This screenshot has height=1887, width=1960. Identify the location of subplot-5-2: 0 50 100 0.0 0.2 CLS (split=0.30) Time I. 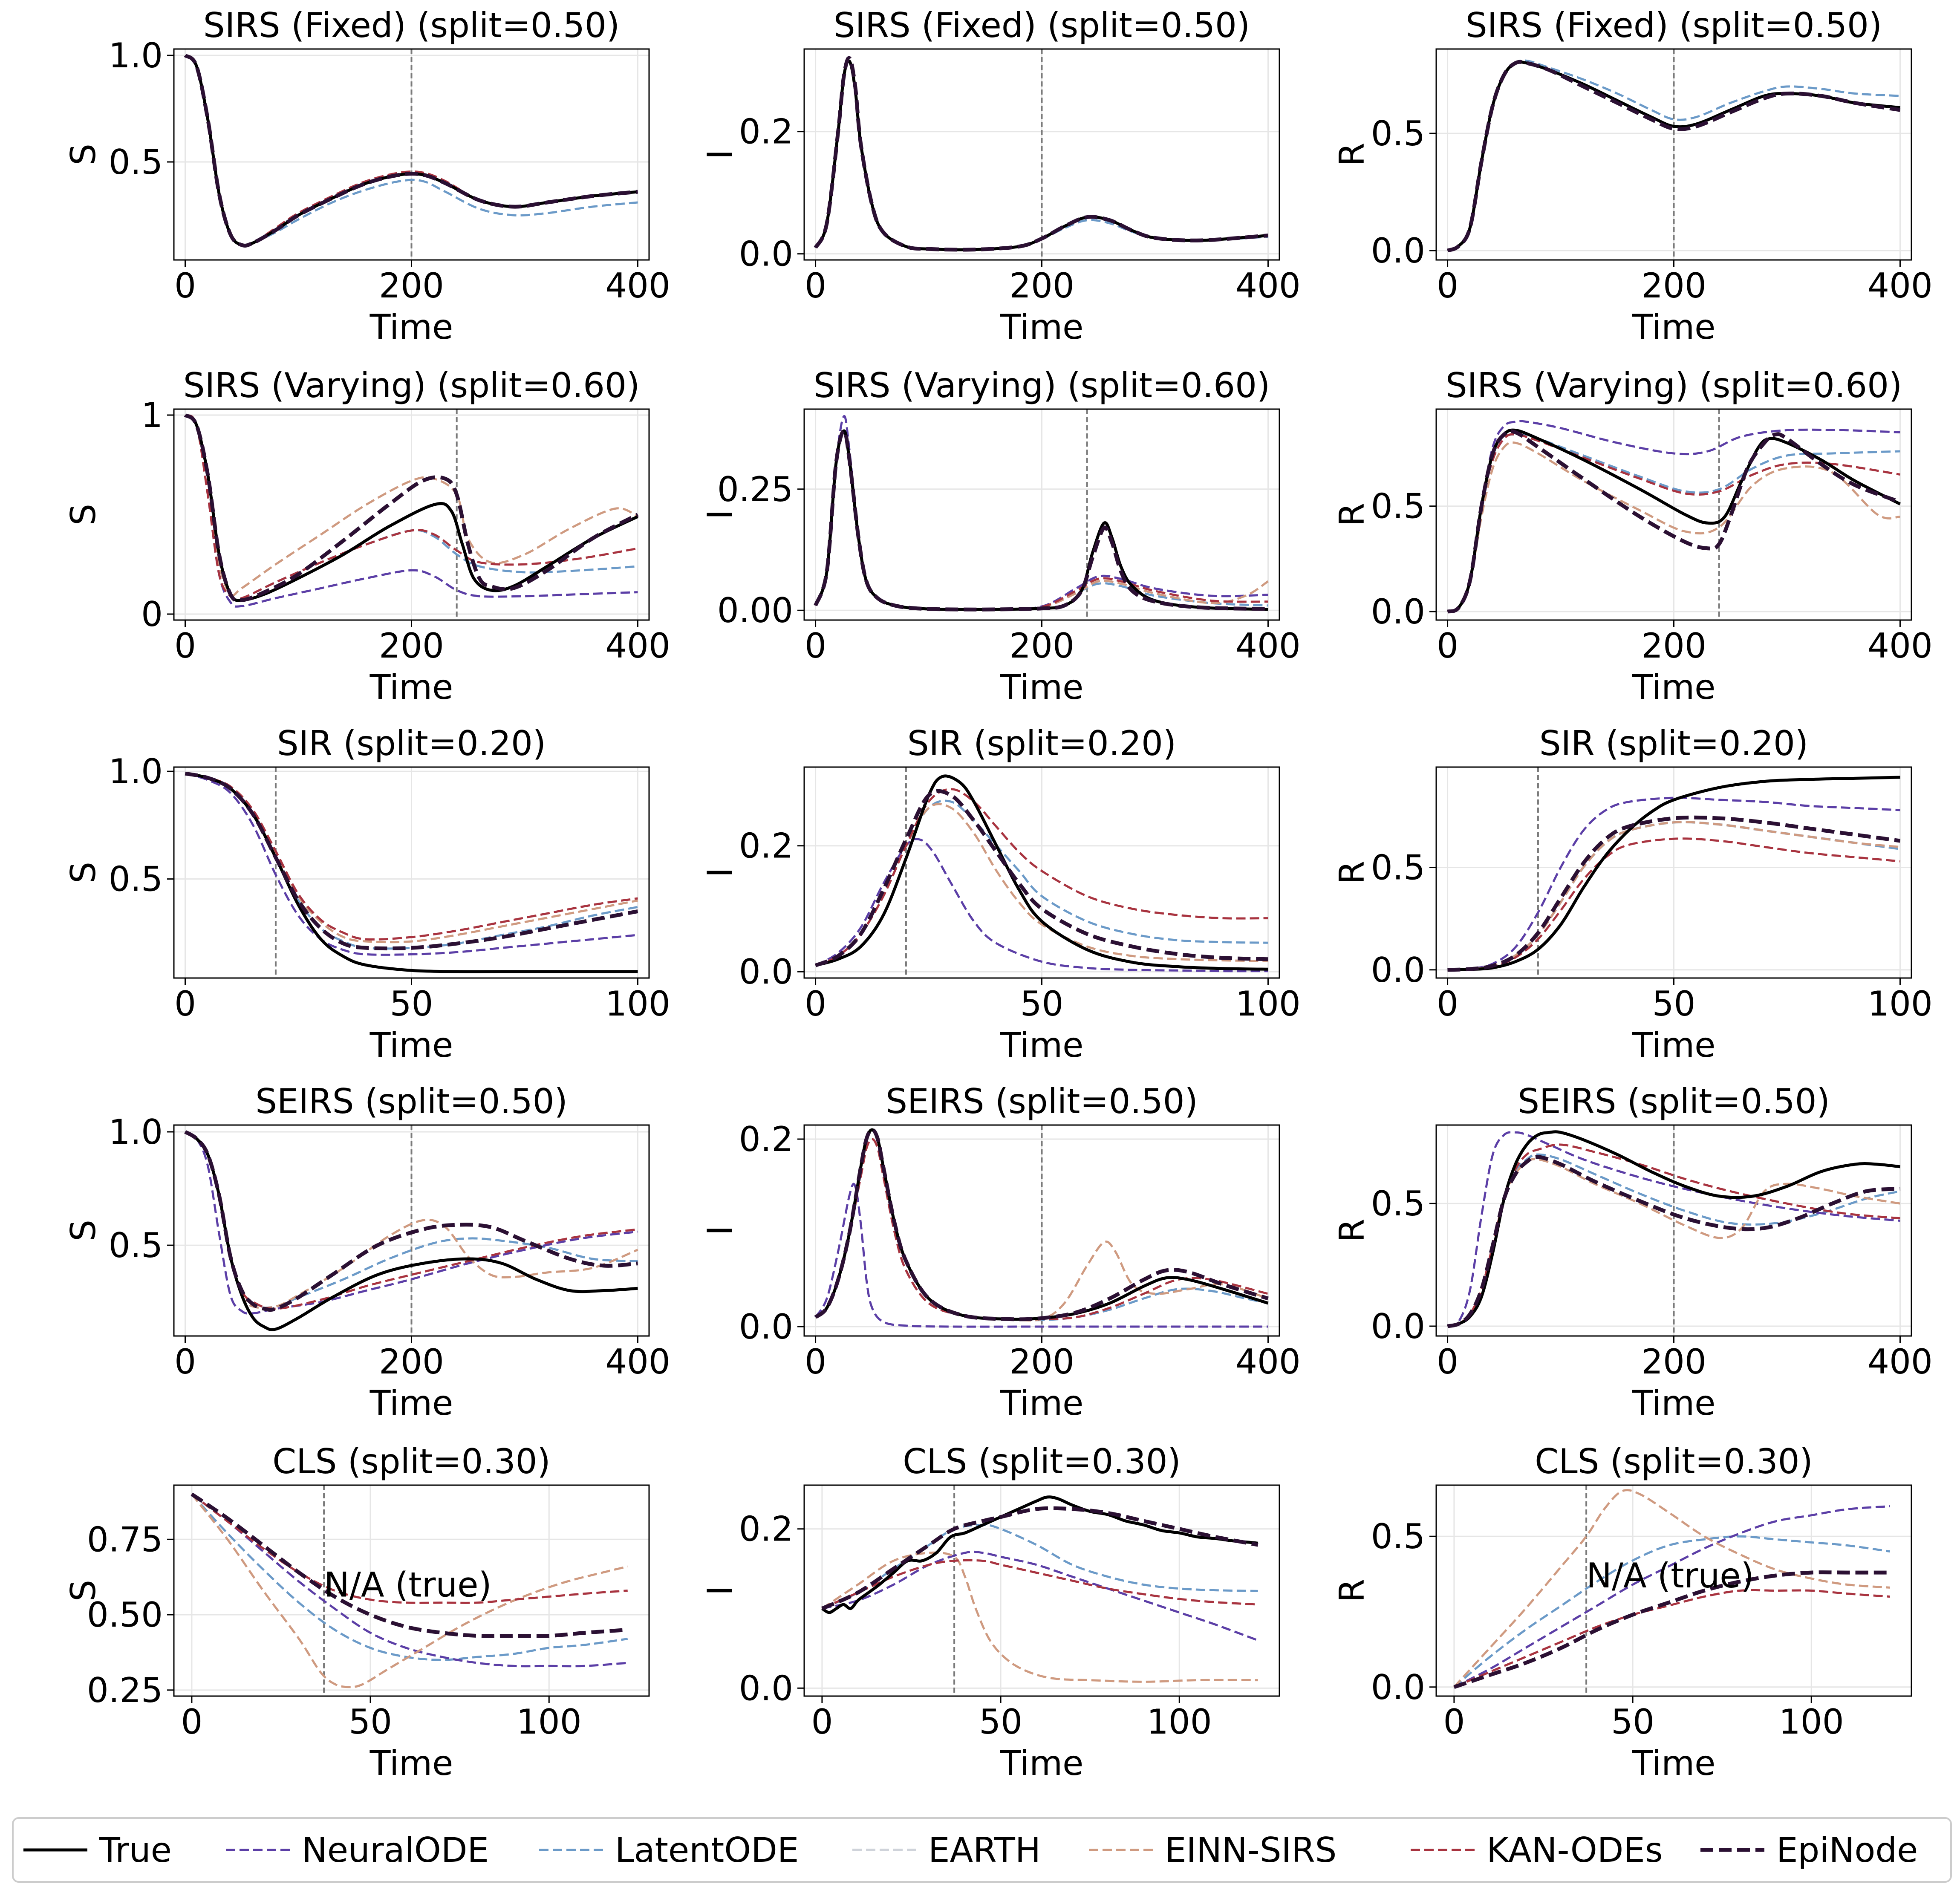
(990, 1612).